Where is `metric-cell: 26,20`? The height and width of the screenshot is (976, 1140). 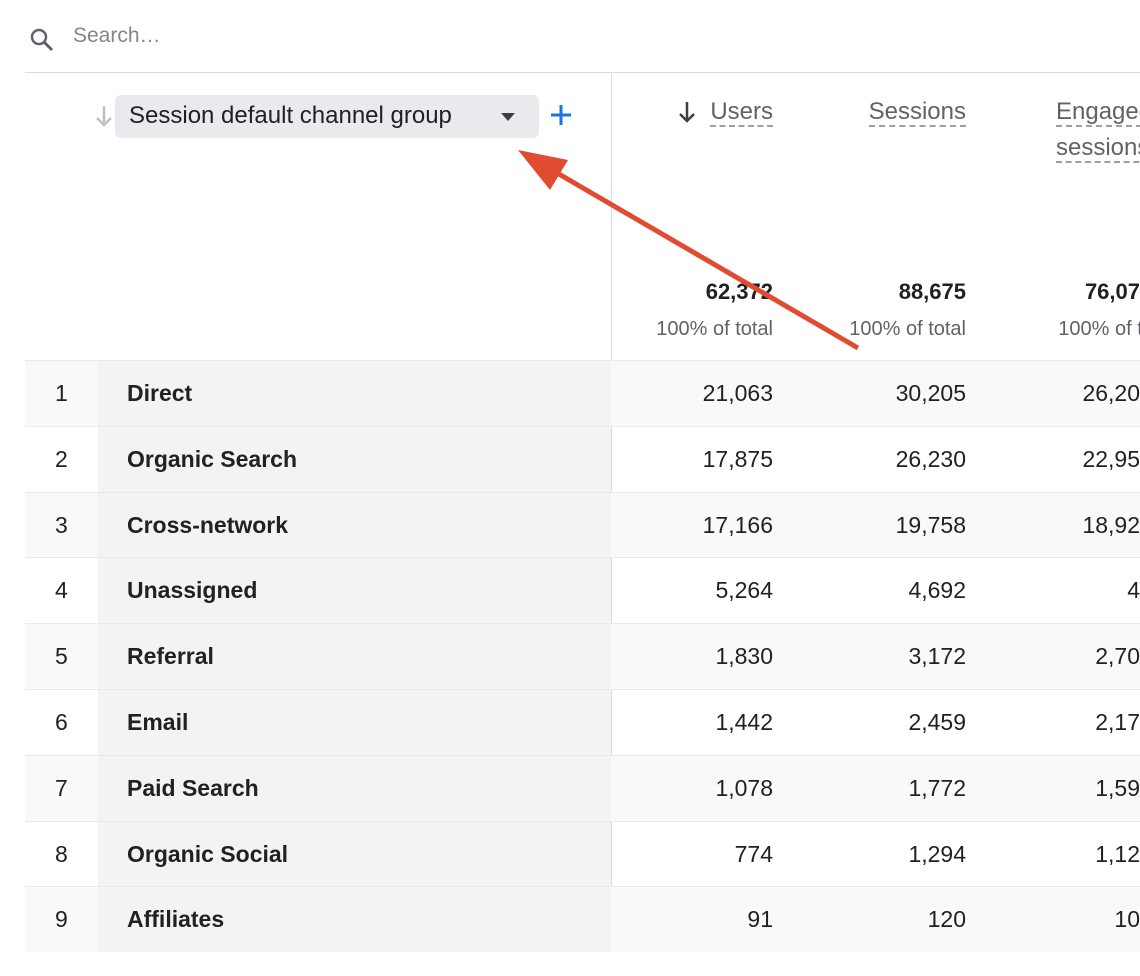 metric-cell: 26,20 is located at coordinates (1111, 393).